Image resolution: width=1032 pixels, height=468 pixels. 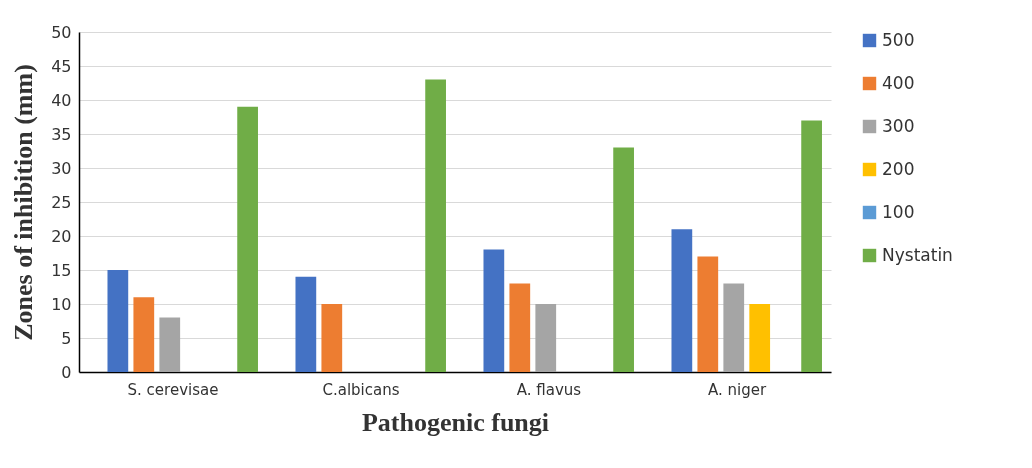 I want to click on y-tick-label: 40, so click(x=61, y=100).